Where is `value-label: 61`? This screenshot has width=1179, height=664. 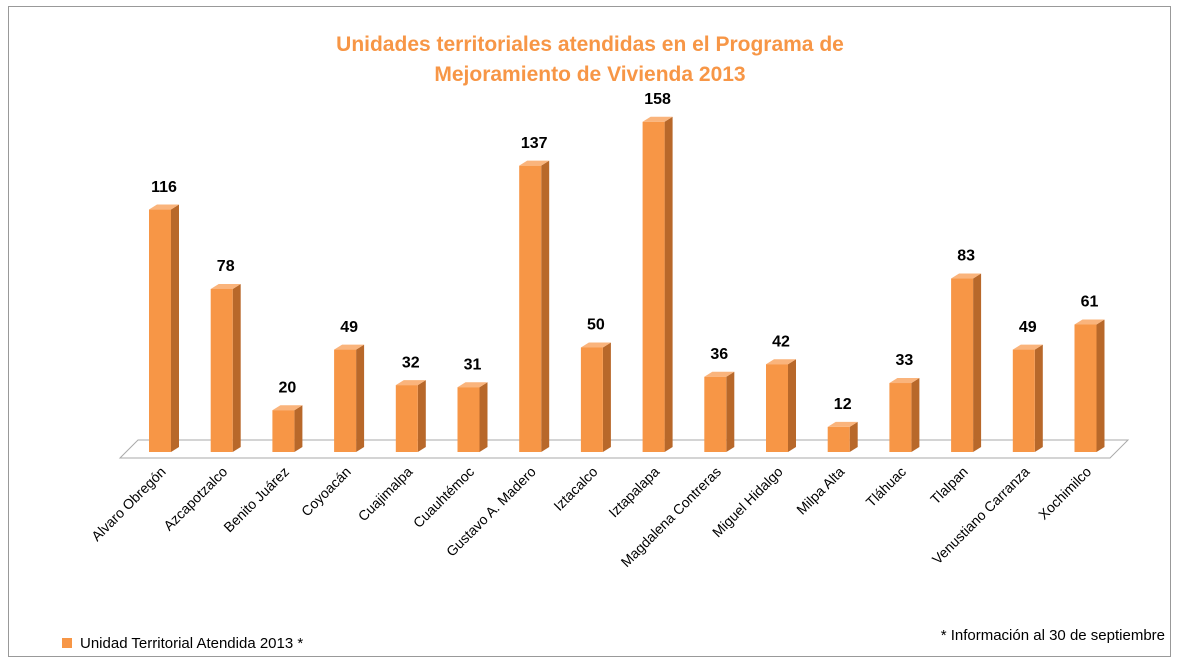
value-label: 61 is located at coordinates (1090, 302).